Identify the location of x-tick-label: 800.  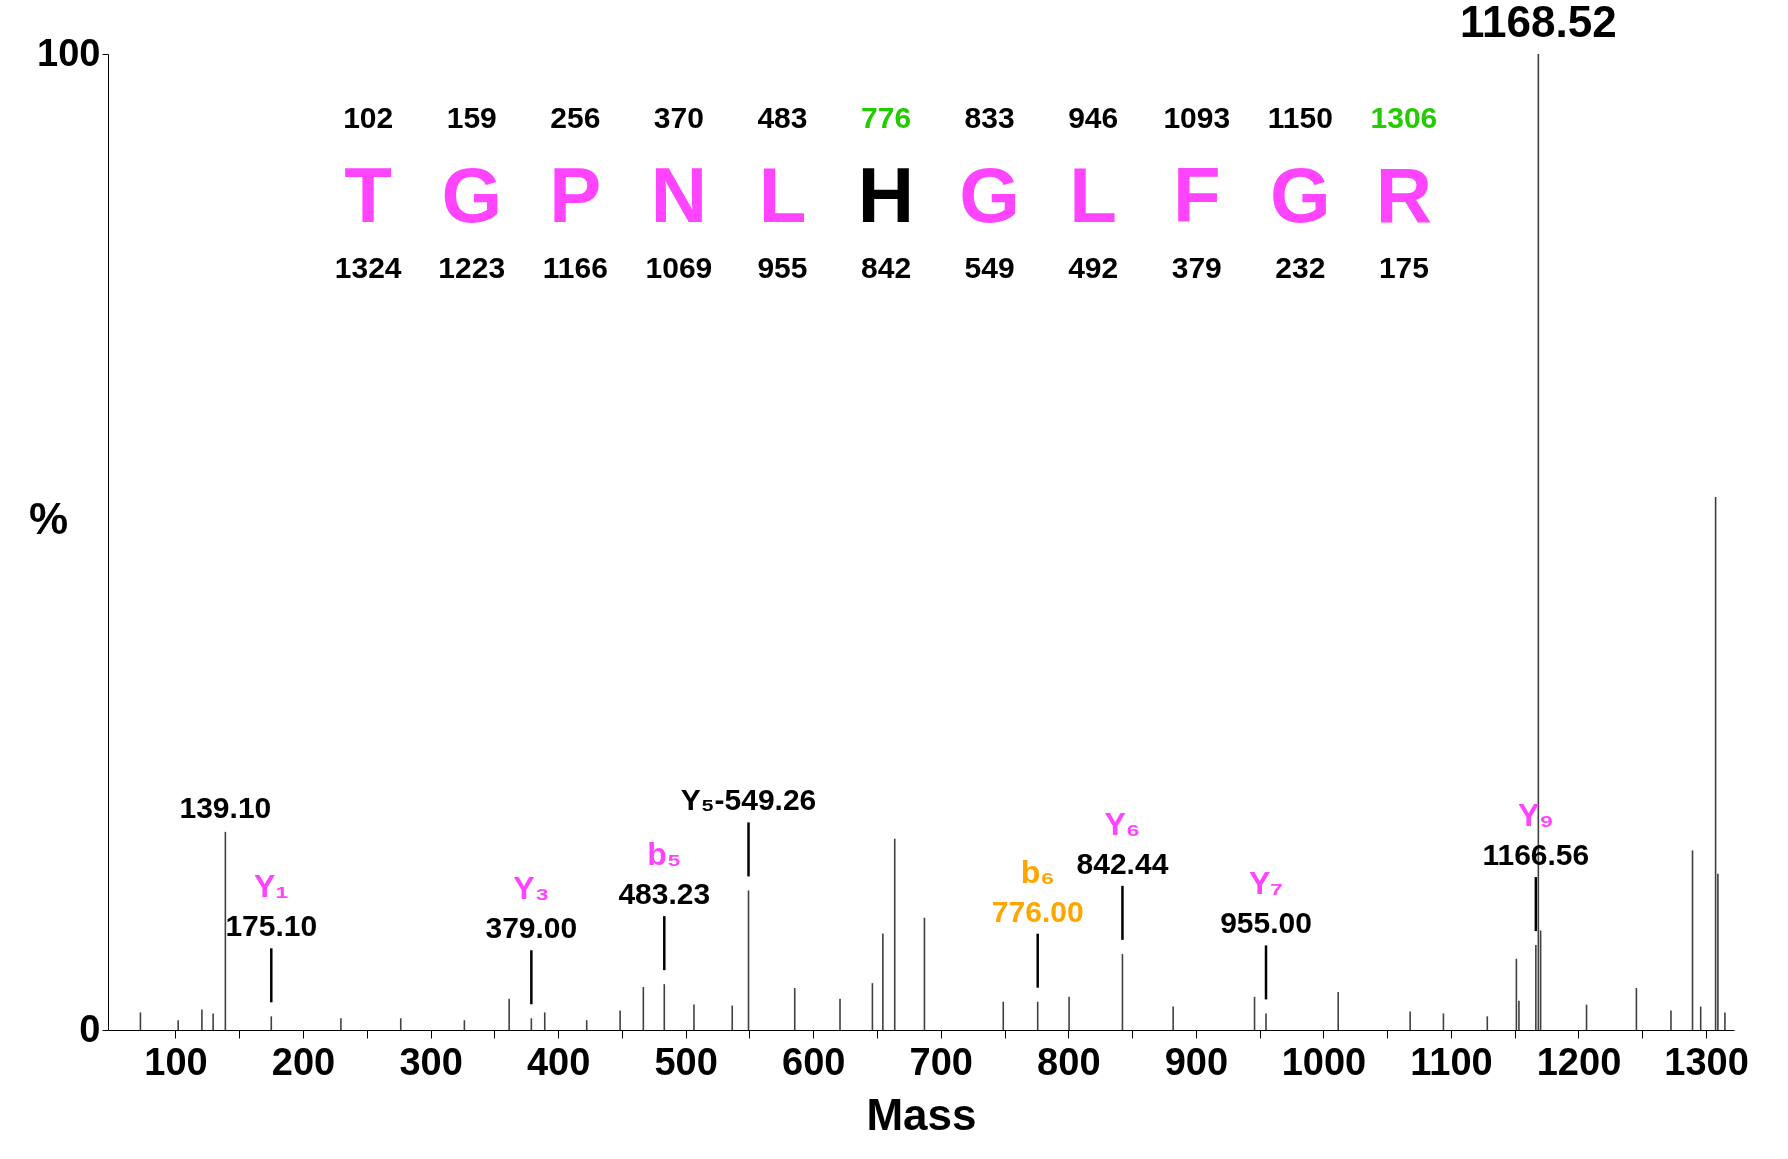
(1069, 1061).